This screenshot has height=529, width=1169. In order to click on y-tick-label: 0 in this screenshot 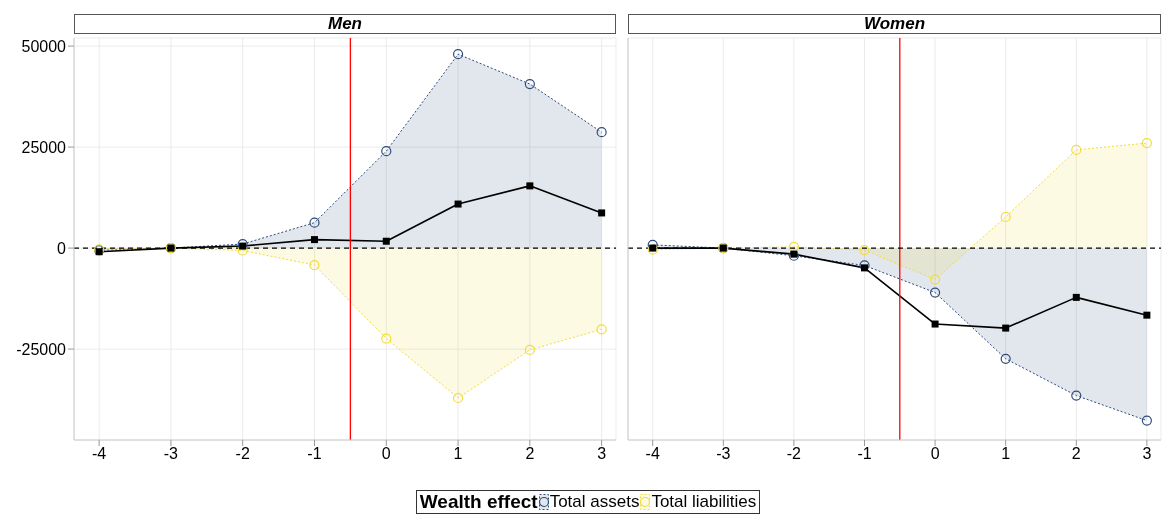, I will do `click(62, 248)`.